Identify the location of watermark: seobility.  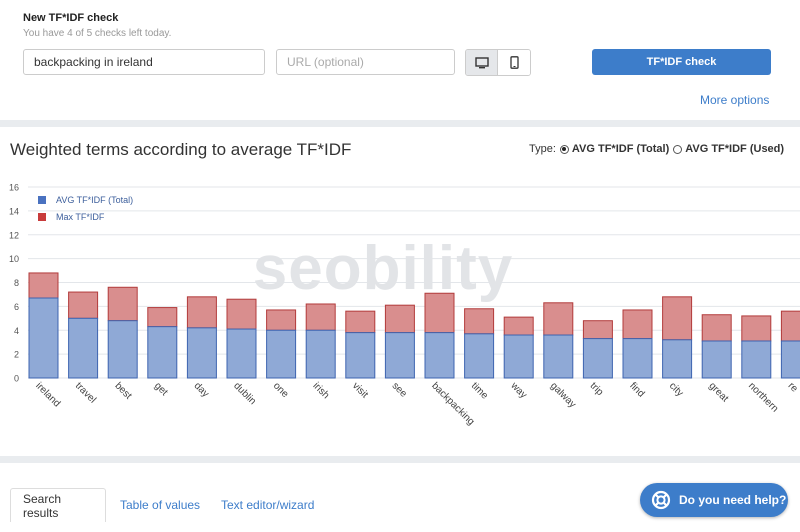
(383, 268).